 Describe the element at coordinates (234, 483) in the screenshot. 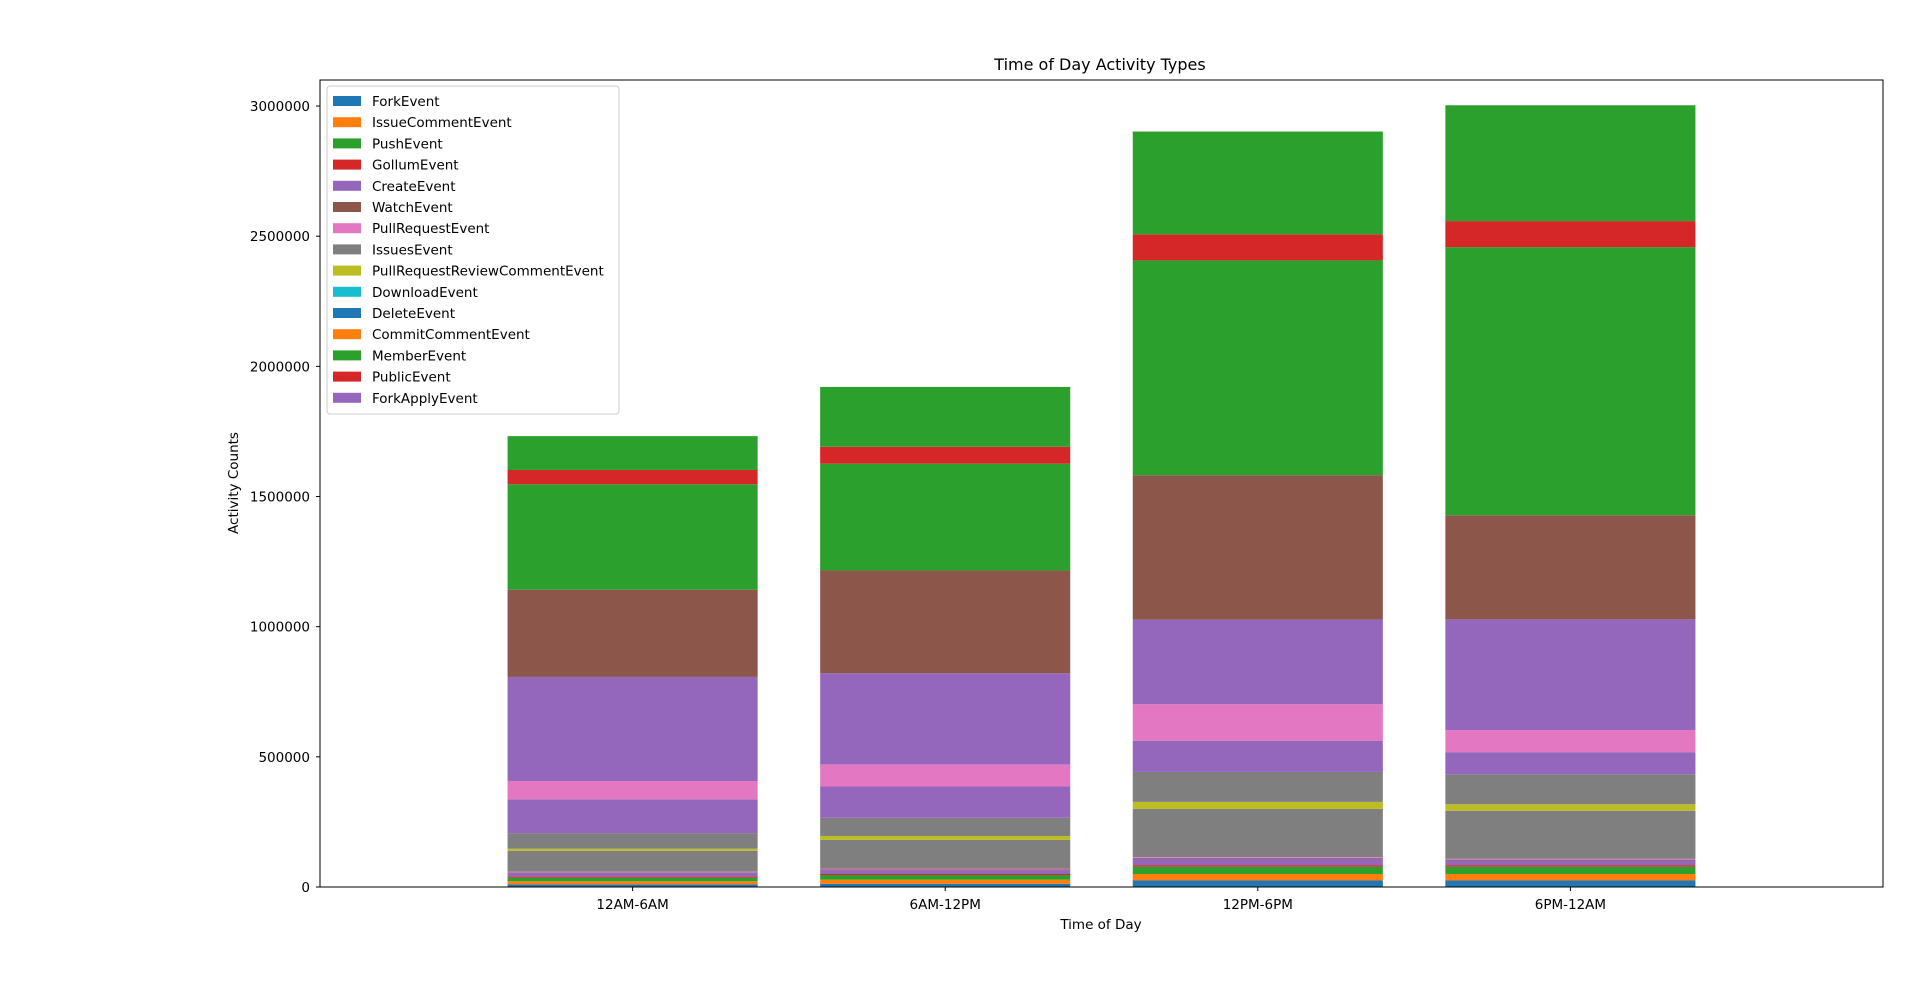

I see `y-axis-label: Activity Counts` at that location.